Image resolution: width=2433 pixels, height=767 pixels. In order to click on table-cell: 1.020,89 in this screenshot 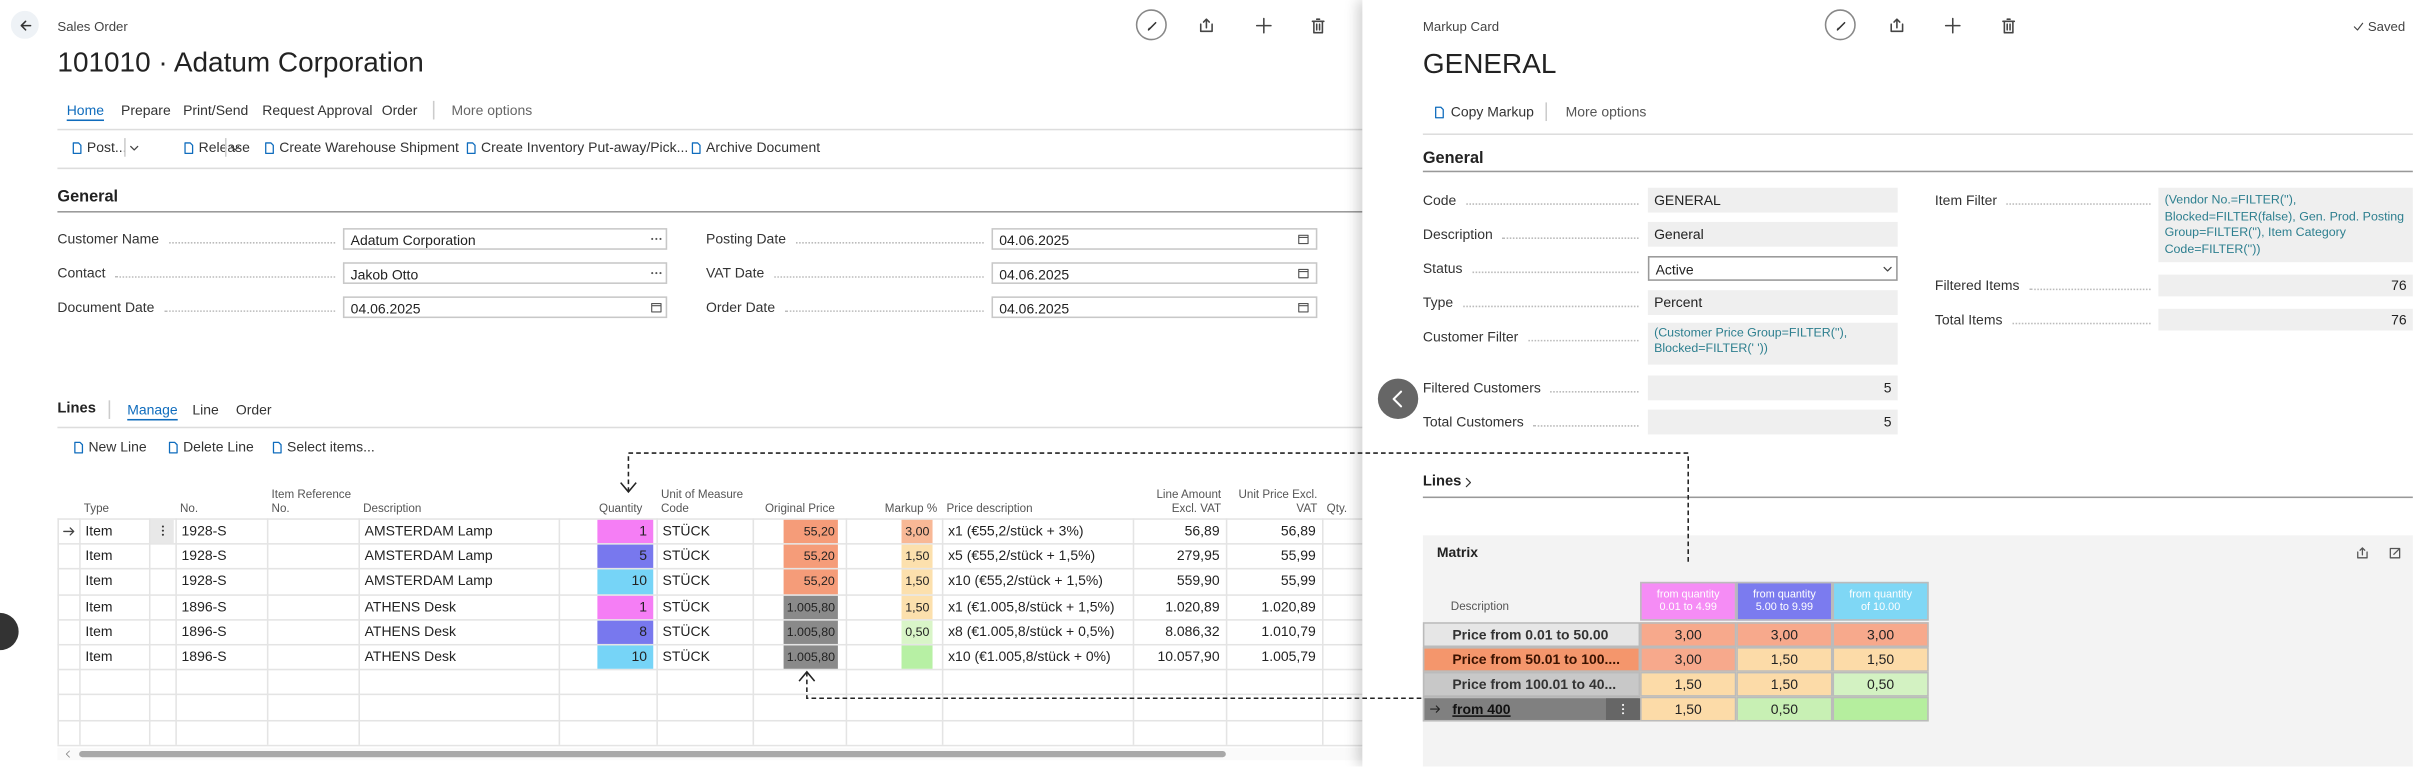, I will do `click(1192, 606)`.